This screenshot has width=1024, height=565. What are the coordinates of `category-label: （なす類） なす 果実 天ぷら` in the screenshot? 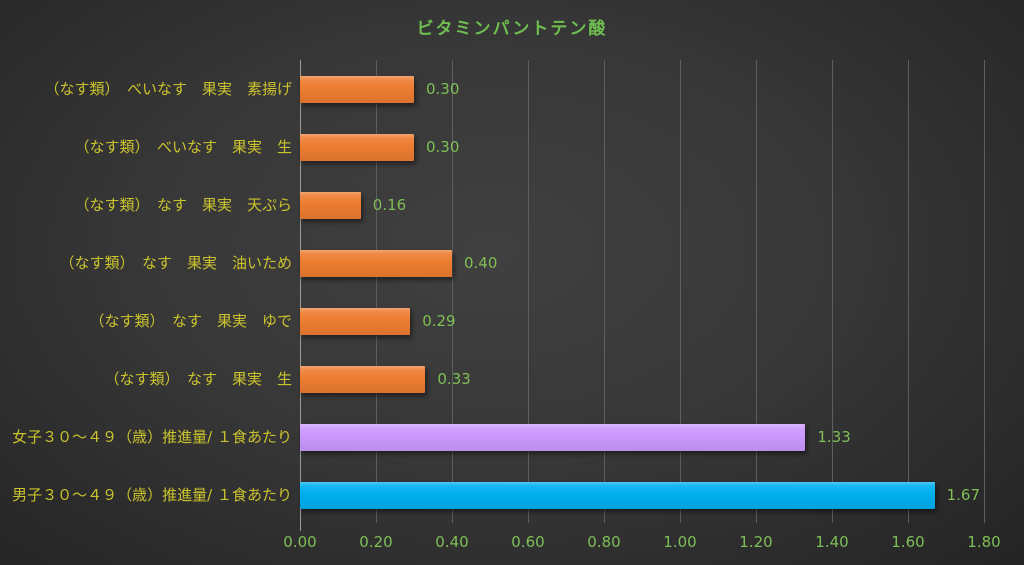 It's located at (183, 205).